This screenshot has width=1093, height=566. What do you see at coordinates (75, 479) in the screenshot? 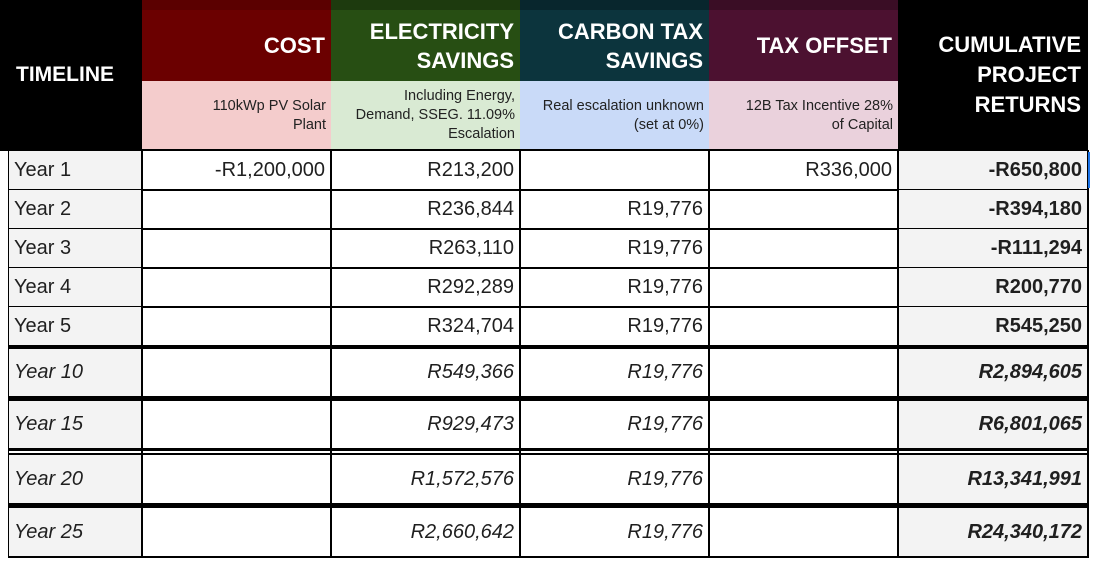
I see `cell-year: Year 20` at bounding box center [75, 479].